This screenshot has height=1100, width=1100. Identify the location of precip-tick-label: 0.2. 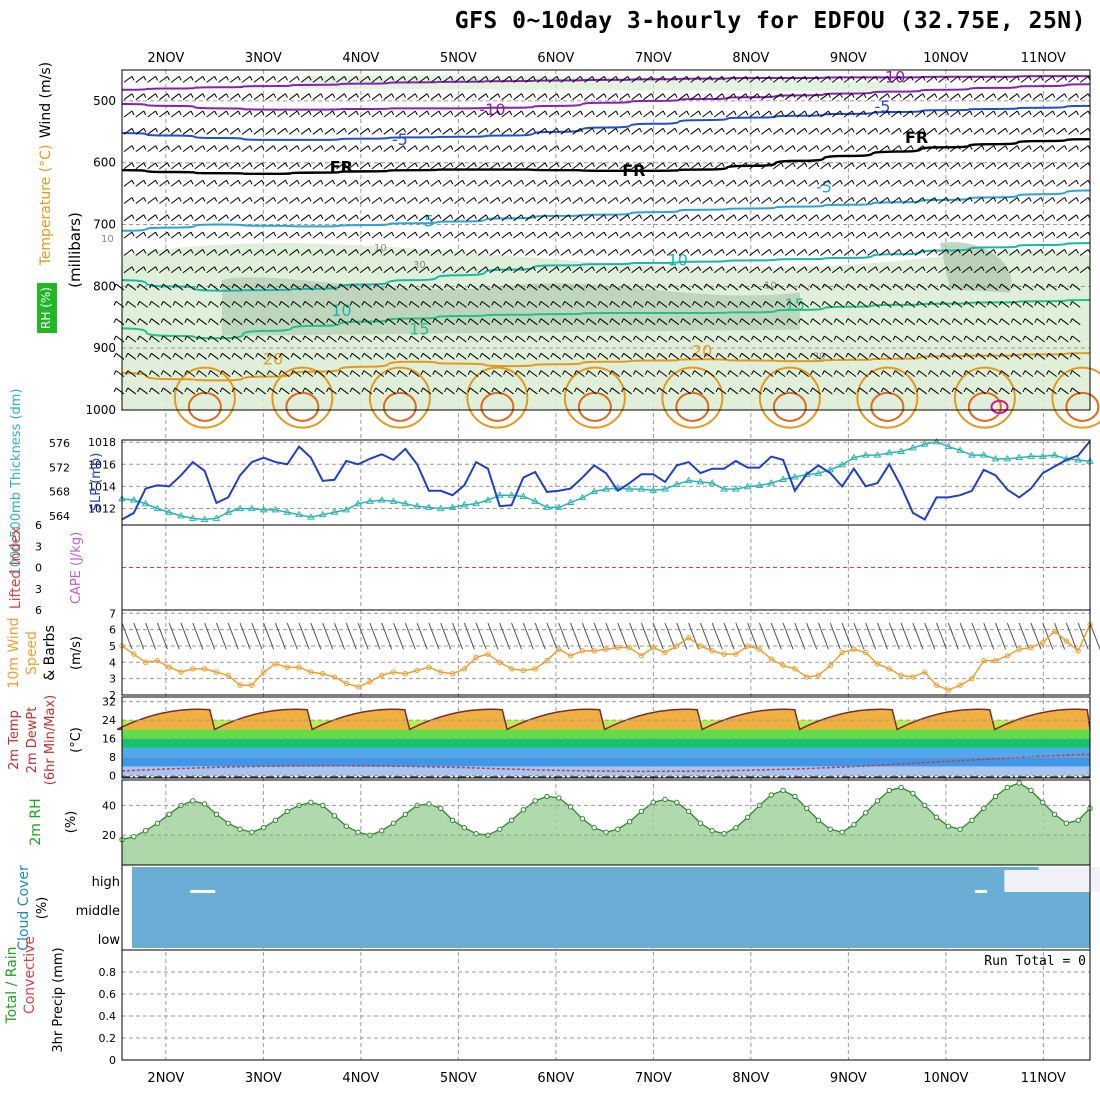
(108, 1038).